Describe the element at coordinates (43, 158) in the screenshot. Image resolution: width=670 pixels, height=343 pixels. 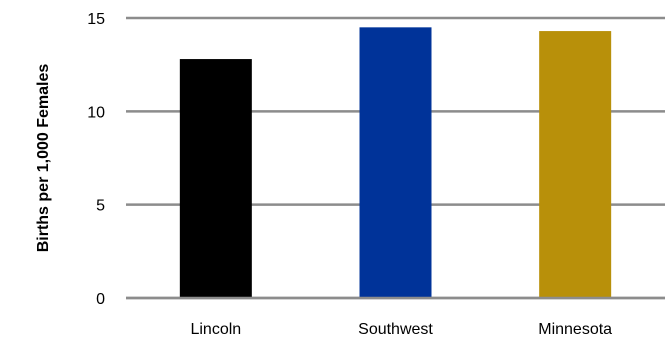
I see `y-axis-title: Births per 1,000 Females` at that location.